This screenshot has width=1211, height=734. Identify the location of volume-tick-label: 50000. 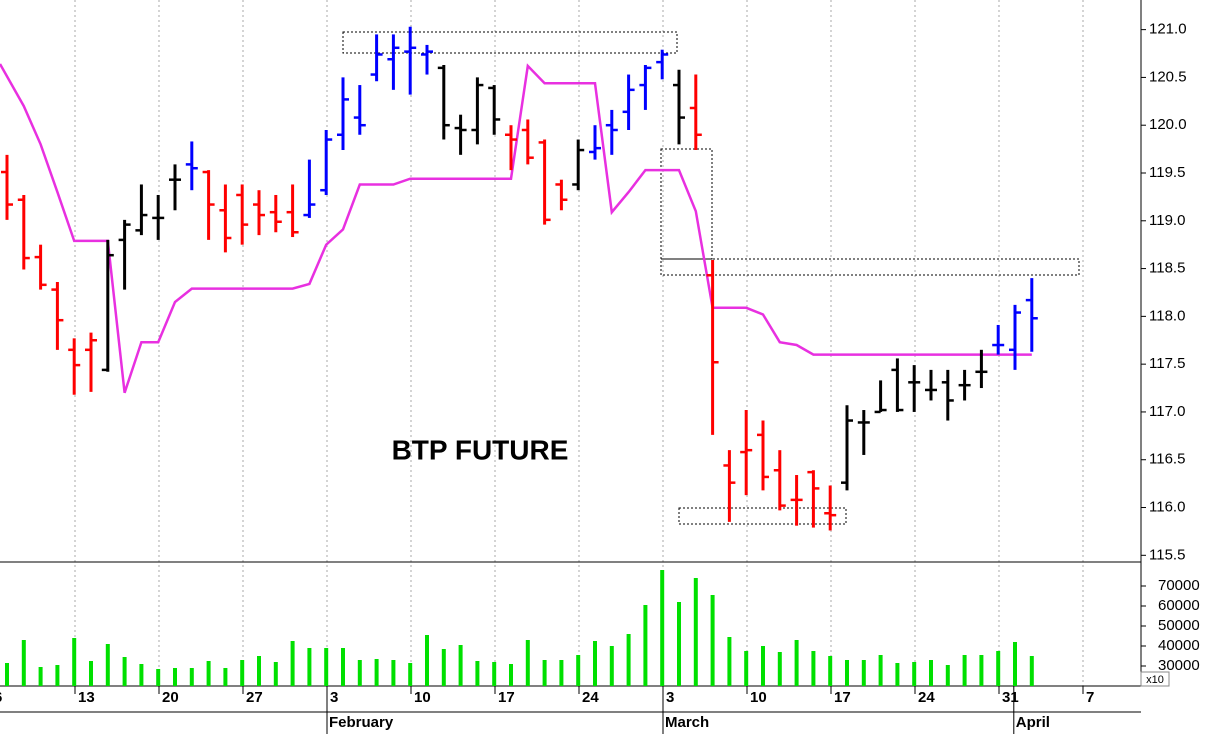
(1179, 625).